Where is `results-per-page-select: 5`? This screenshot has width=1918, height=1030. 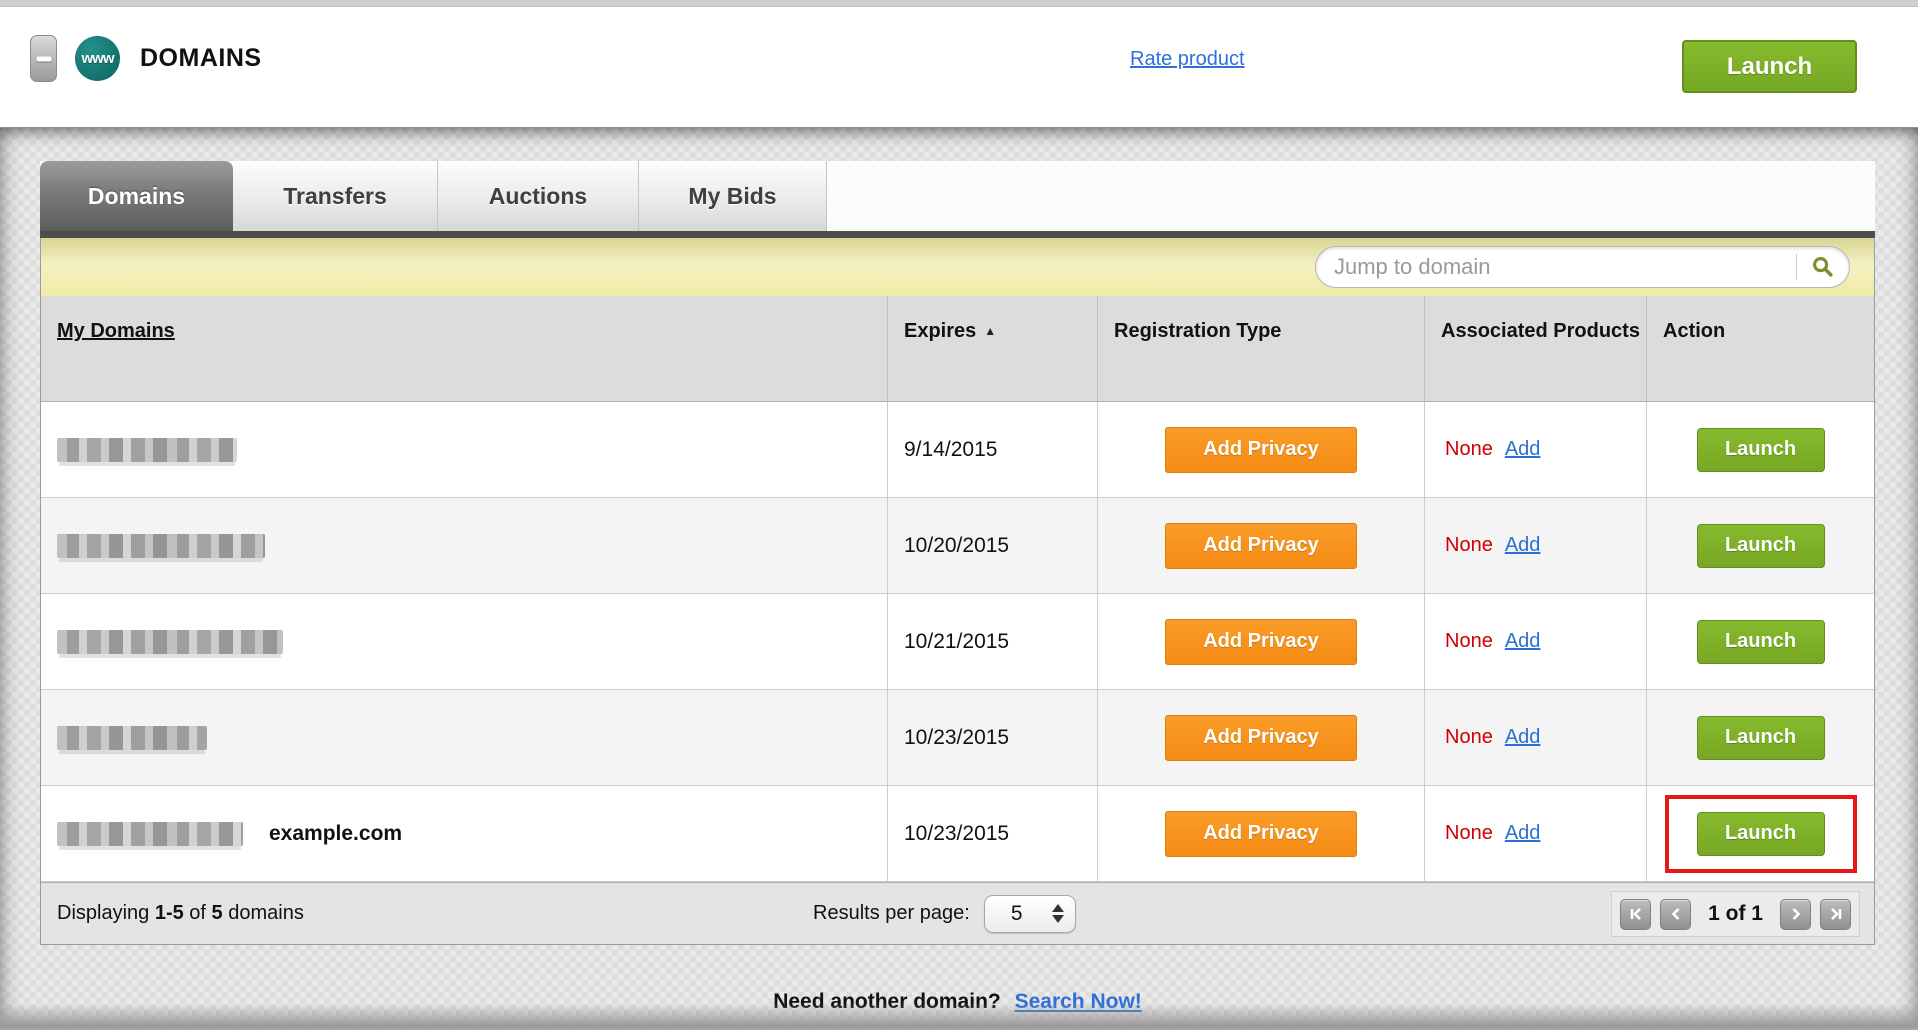 results-per-page-select: 5 is located at coordinates (1029, 913).